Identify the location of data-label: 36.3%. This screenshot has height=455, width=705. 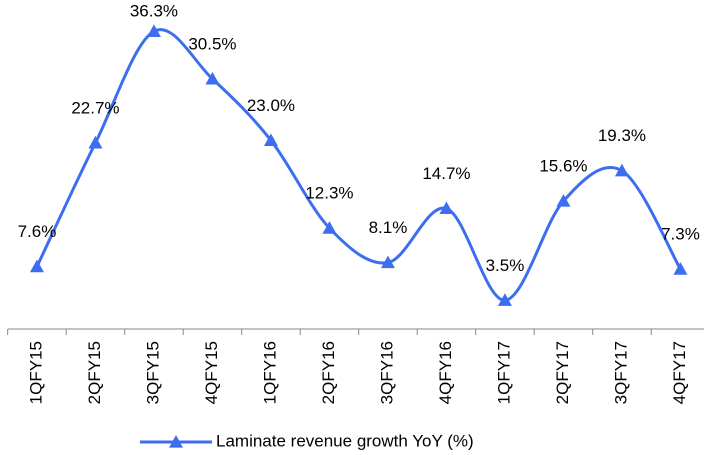
(154, 10).